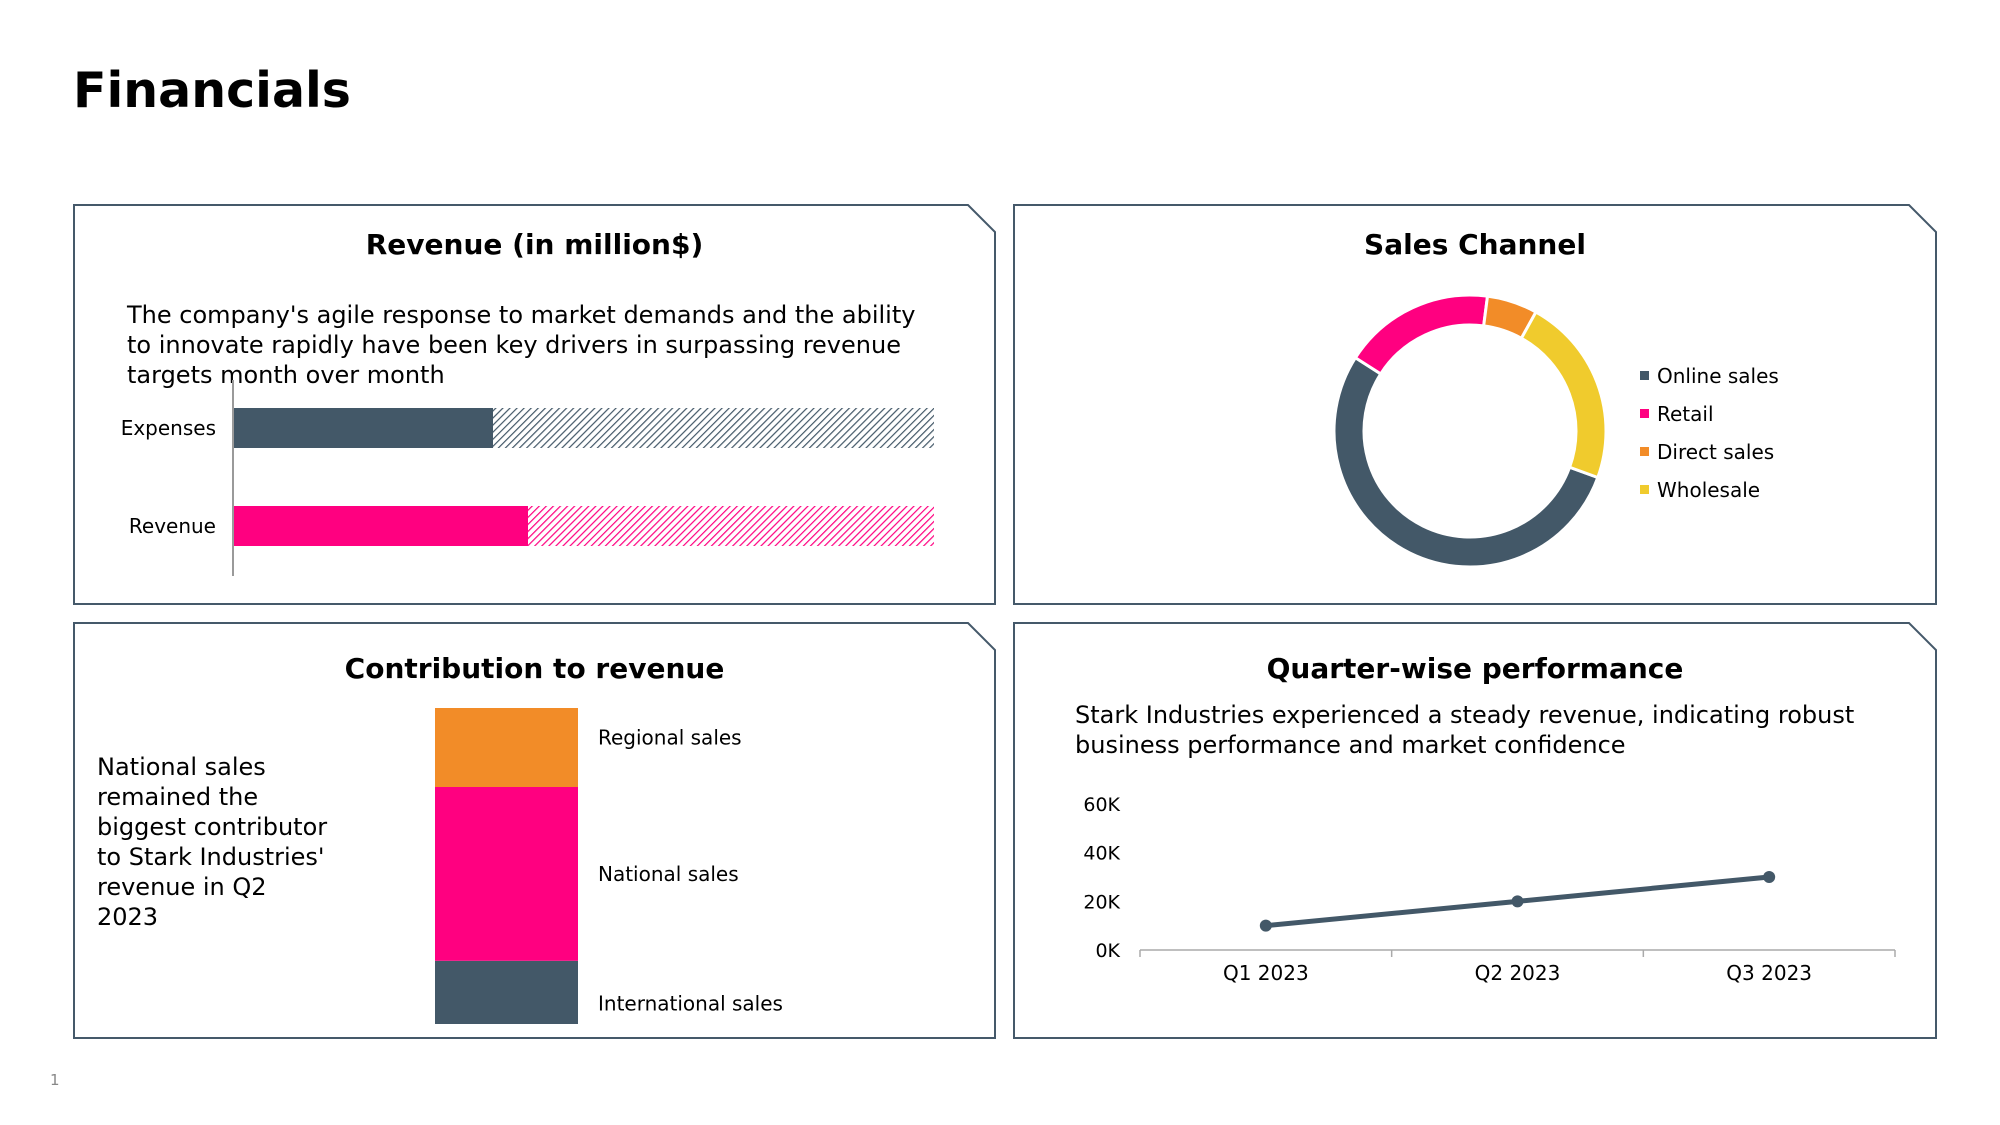 Image resolution: width=2000 pixels, height=1125 pixels. What do you see at coordinates (212, 90) in the screenshot?
I see `page-title: Financials` at bounding box center [212, 90].